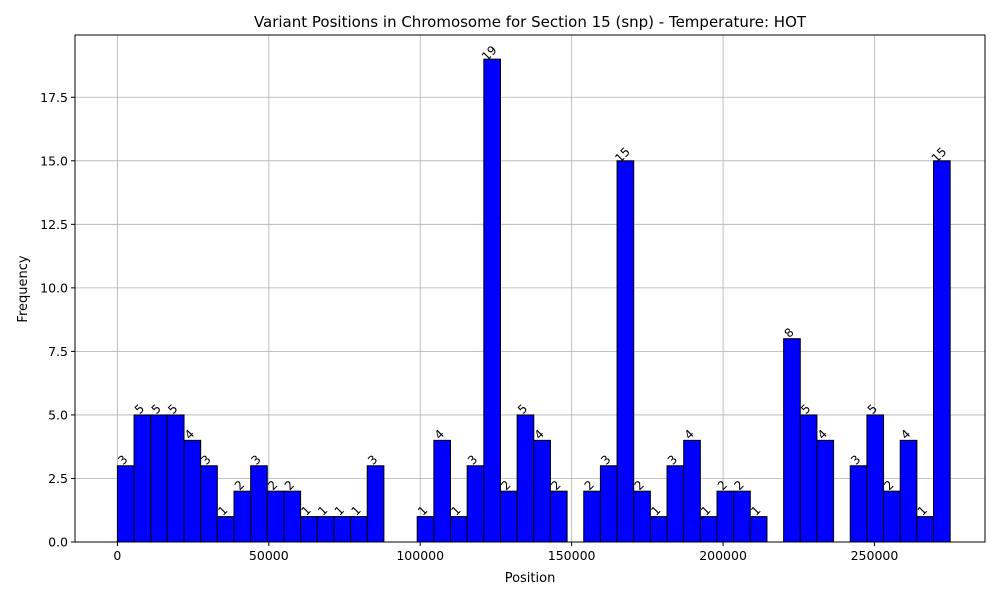  I want to click on y-tick-label: 5.0, so click(58, 414).